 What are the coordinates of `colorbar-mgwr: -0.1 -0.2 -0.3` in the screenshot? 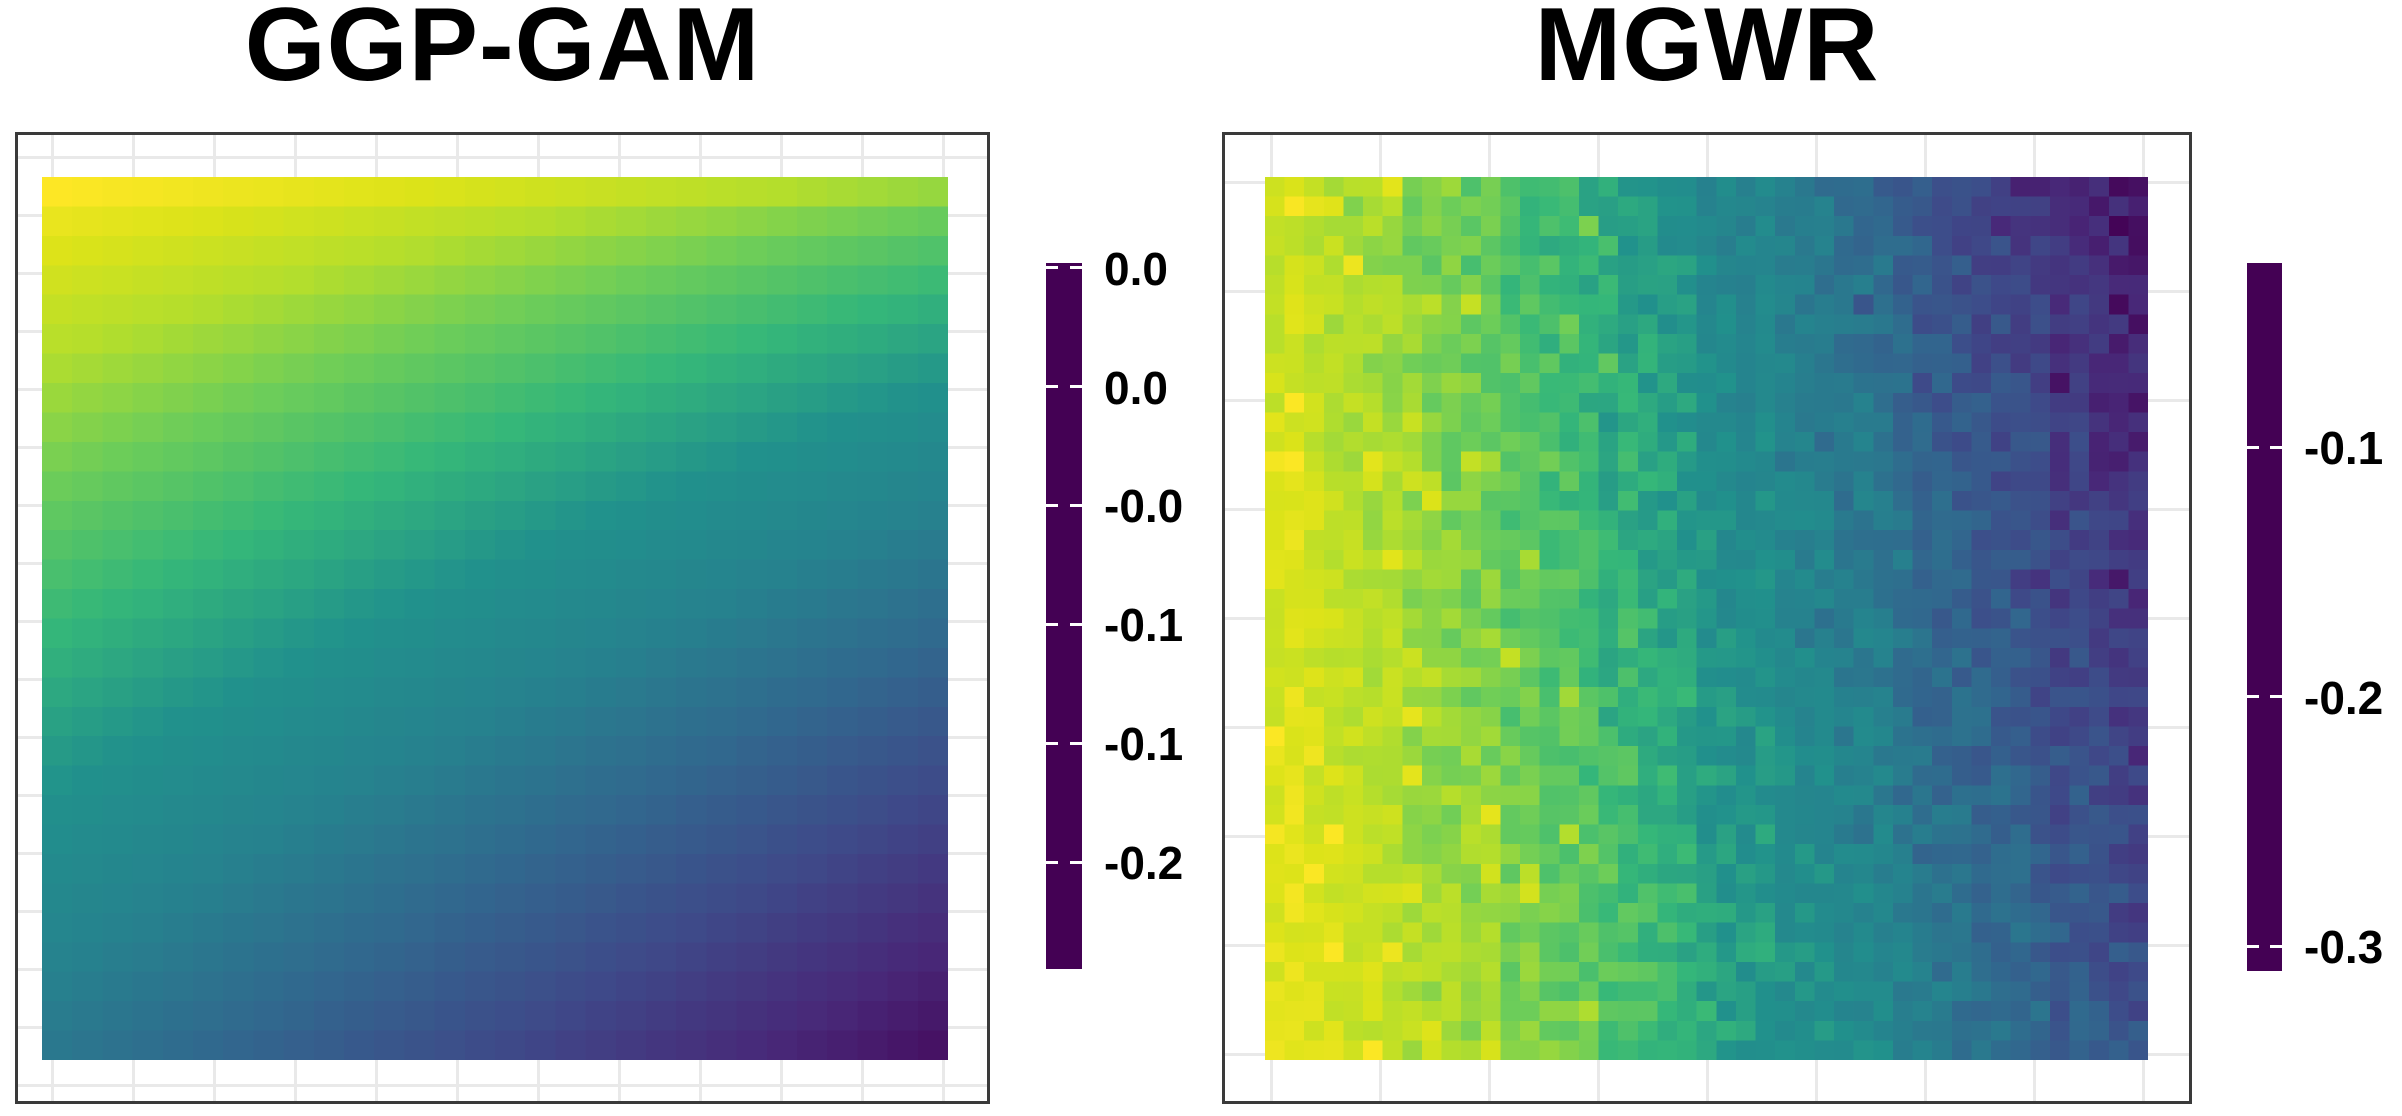 It's located at (2324, 617).